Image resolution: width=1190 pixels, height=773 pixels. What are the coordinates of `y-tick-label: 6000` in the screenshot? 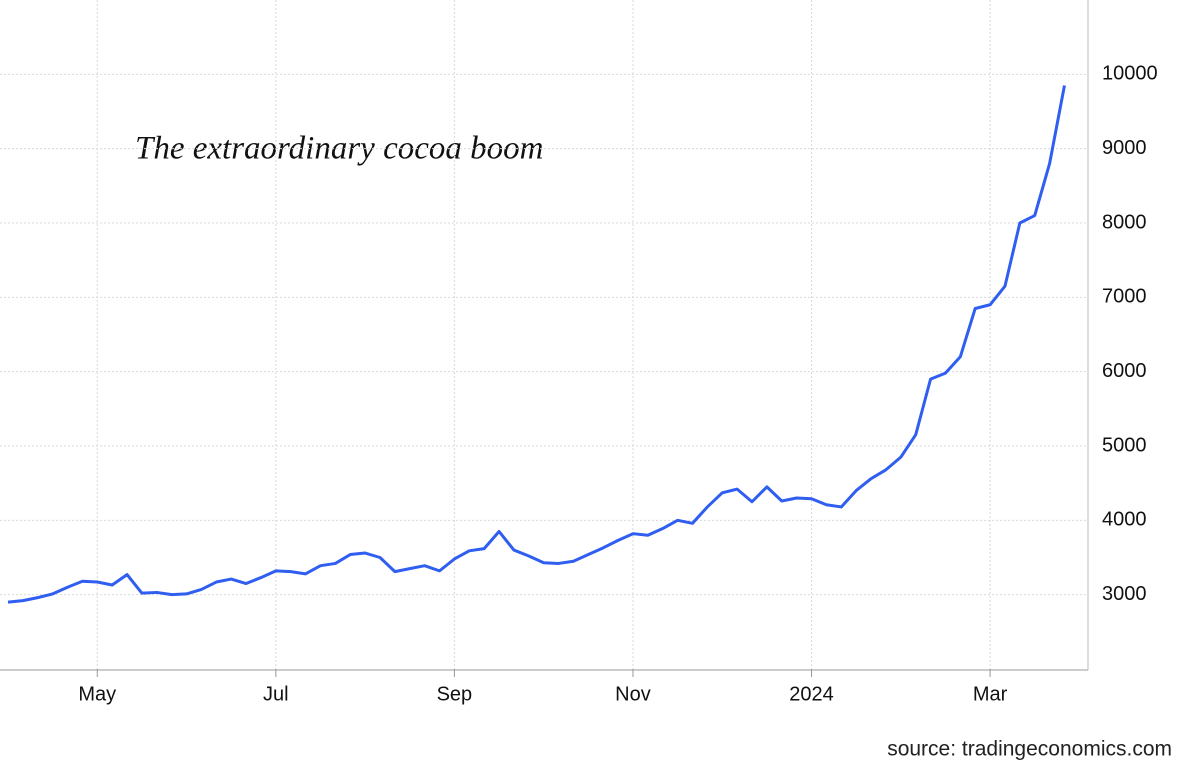 It's located at (1124, 371).